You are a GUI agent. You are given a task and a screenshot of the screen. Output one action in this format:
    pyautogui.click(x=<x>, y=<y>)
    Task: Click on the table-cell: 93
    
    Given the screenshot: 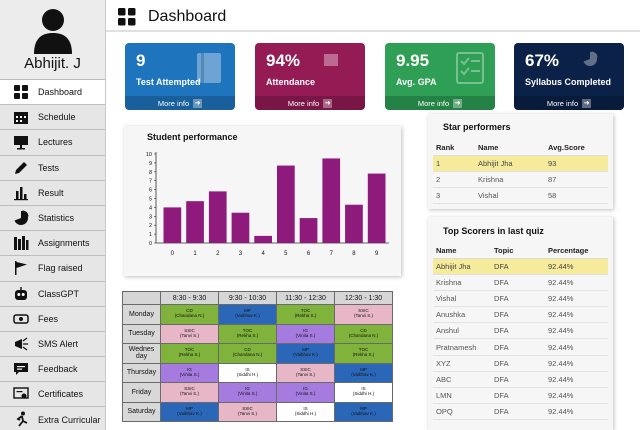 What is the action you would take?
    pyautogui.click(x=576, y=163)
    